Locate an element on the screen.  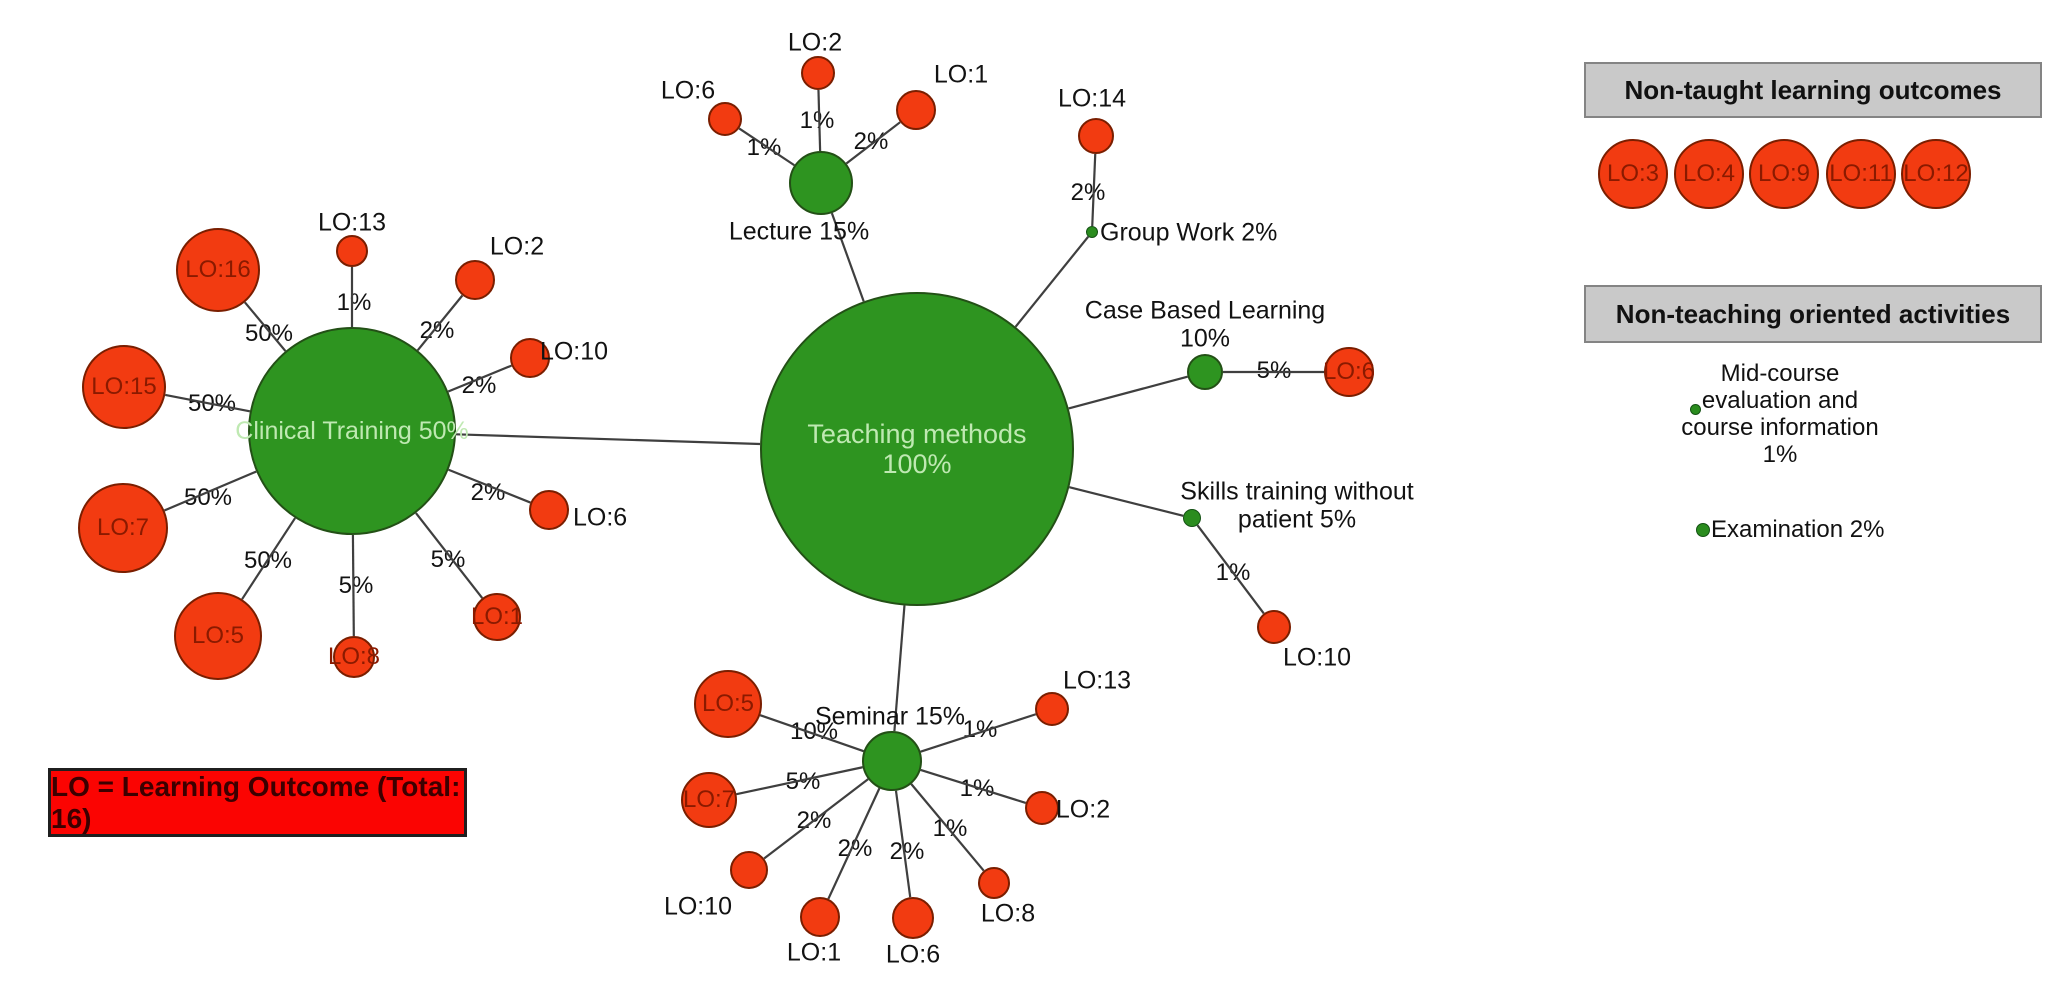
non-taught-panel-header: Non-taught learning outcomes is located at coordinates (1813, 90).